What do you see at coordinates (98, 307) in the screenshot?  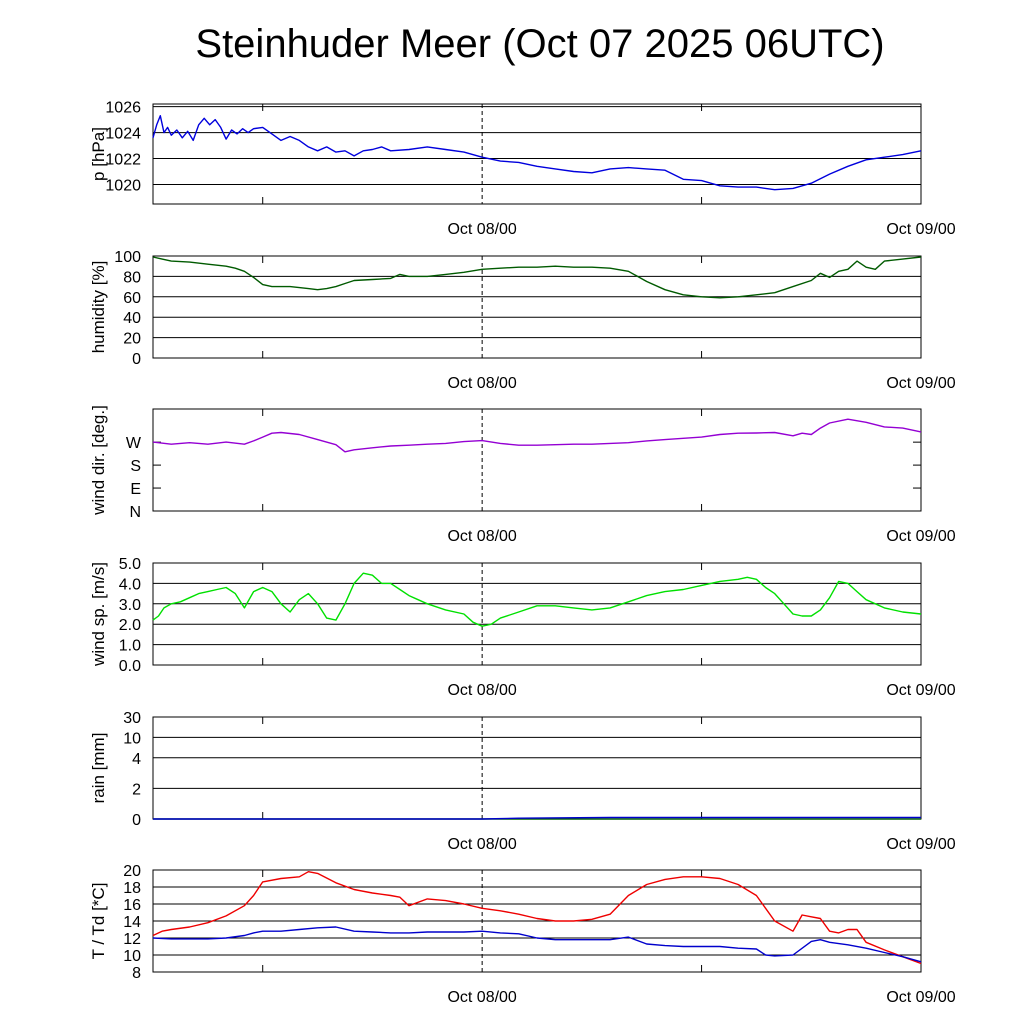 I see `humidity-ylabel: humidity [%]` at bounding box center [98, 307].